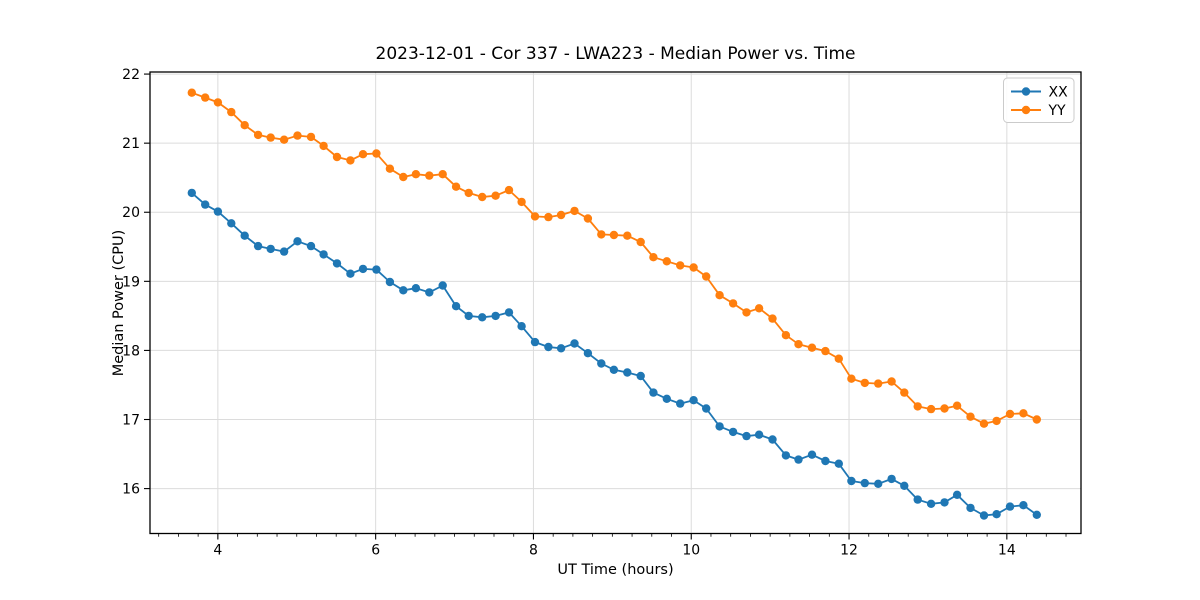  What do you see at coordinates (131, 75) in the screenshot?
I see `y-tick-label: 22` at bounding box center [131, 75].